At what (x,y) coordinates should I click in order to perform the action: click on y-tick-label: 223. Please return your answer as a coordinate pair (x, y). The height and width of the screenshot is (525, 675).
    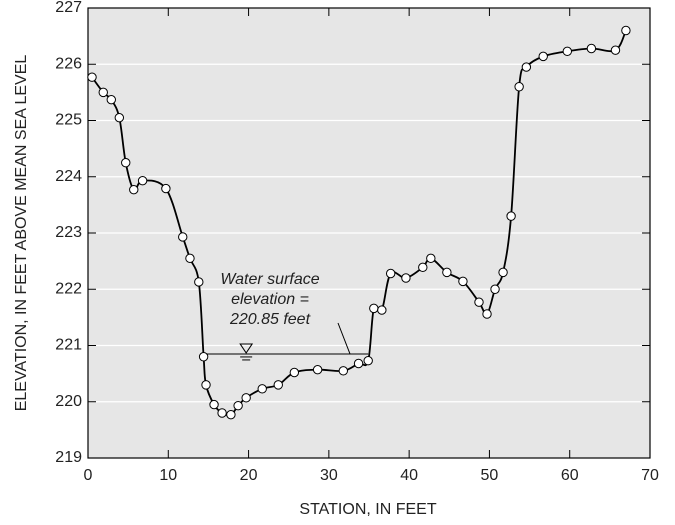
    Looking at the image, I should click on (68, 232).